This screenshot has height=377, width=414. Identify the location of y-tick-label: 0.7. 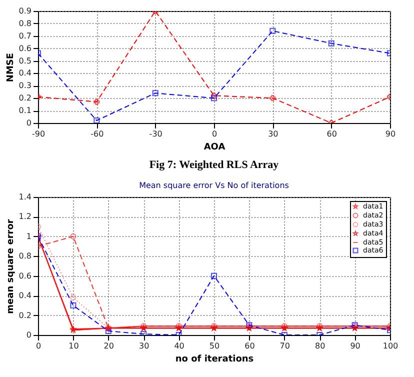
(25, 35).